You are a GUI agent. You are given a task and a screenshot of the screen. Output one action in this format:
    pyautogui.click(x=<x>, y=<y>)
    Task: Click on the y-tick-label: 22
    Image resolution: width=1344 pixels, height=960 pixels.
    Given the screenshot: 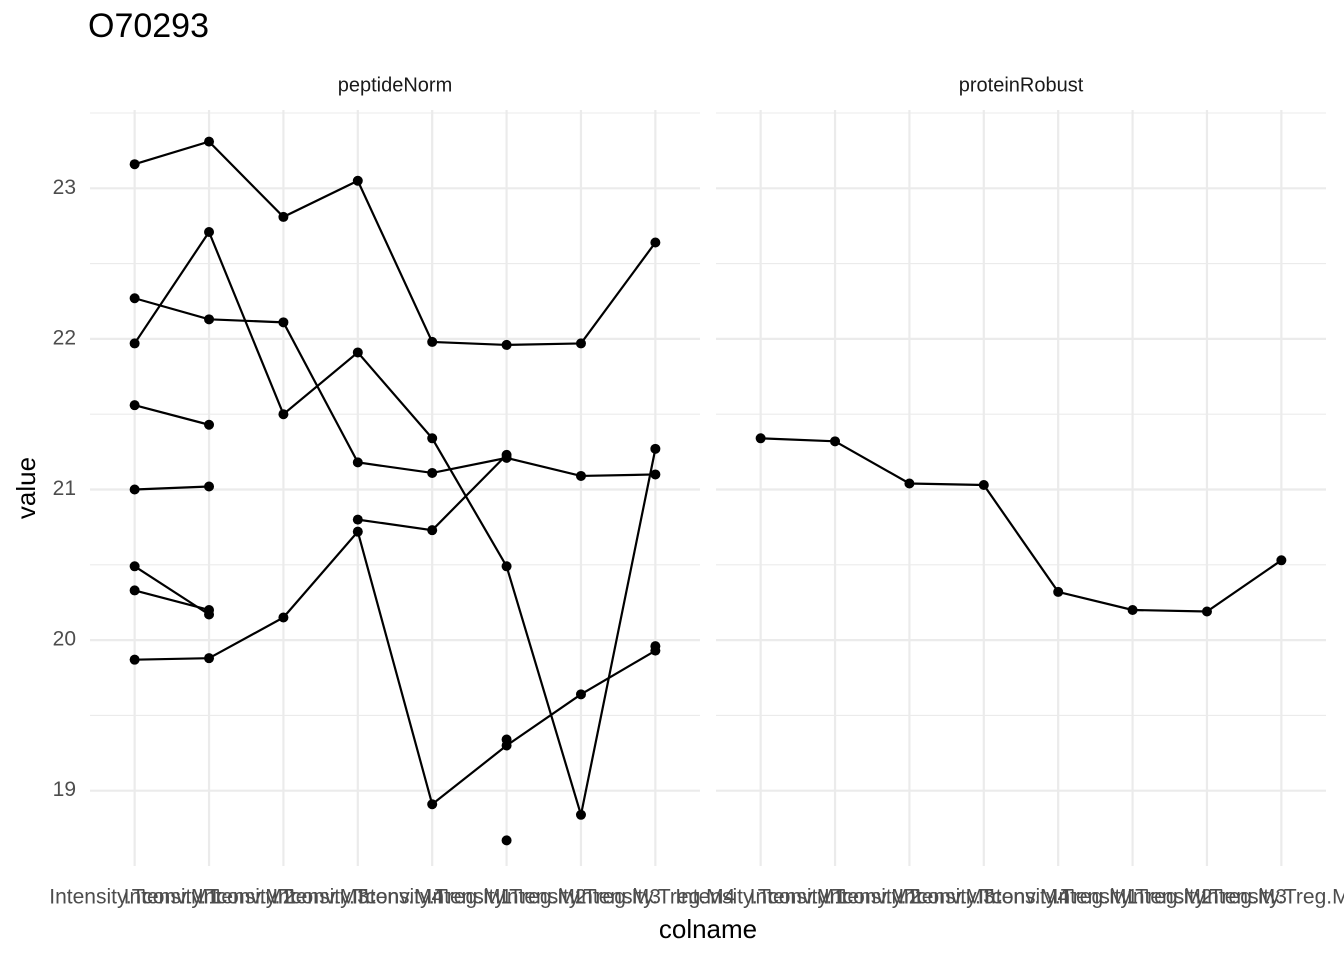 What is the action you would take?
    pyautogui.click(x=64, y=337)
    